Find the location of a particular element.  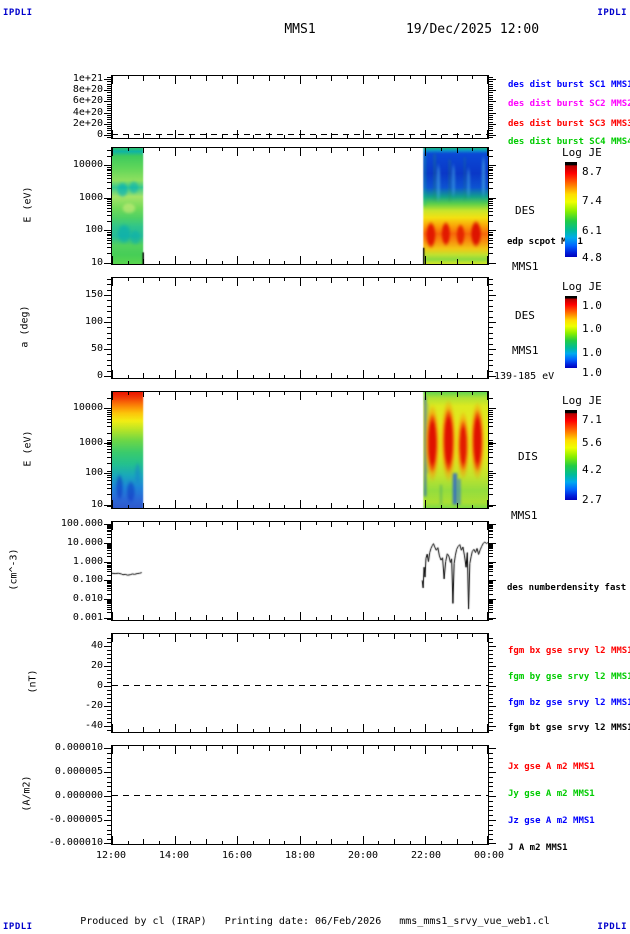

legend-label: fgm bt gse srvy l2 MMS1 is located at coordinates (569, 728).